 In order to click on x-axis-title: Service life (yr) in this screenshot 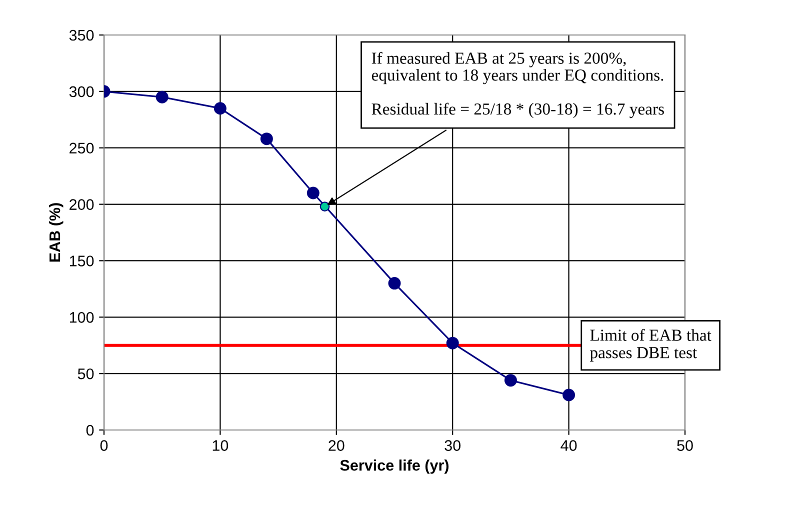, I will do `click(394, 467)`.